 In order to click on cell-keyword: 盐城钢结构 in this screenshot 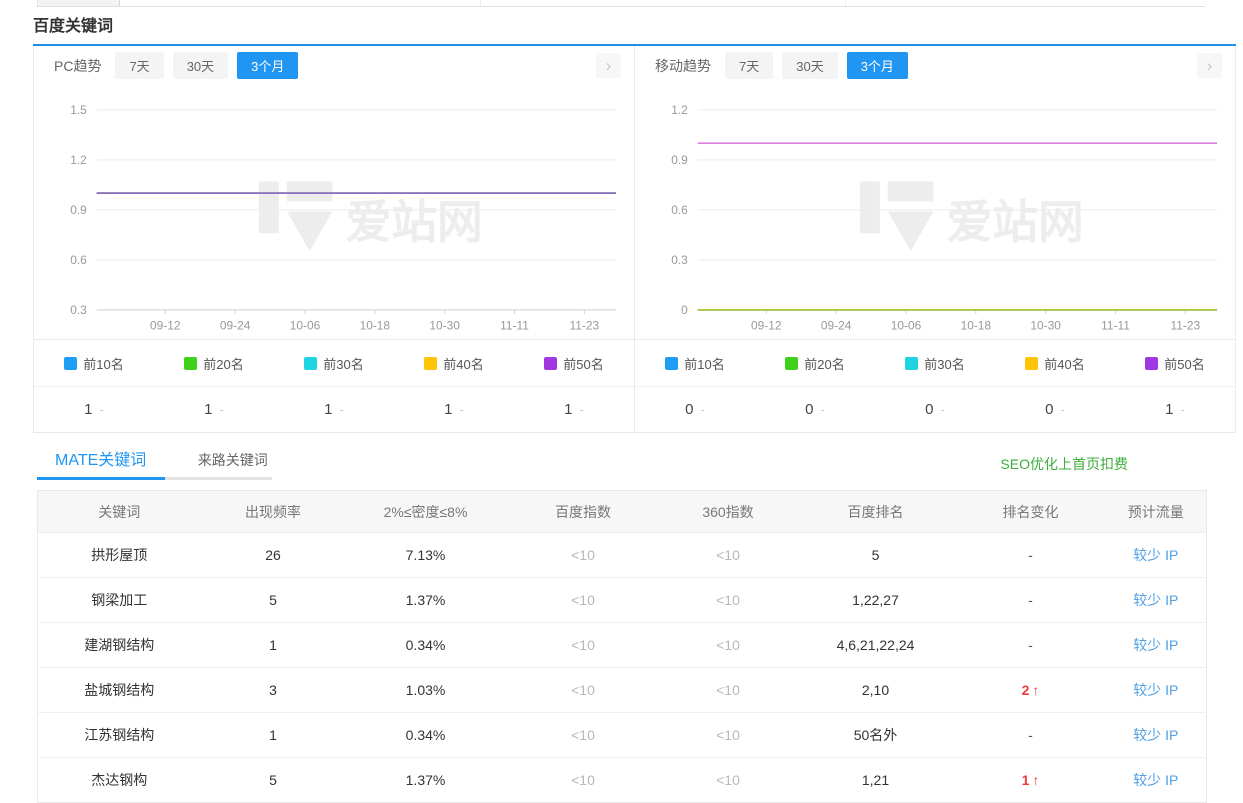, I will do `click(119, 690)`.